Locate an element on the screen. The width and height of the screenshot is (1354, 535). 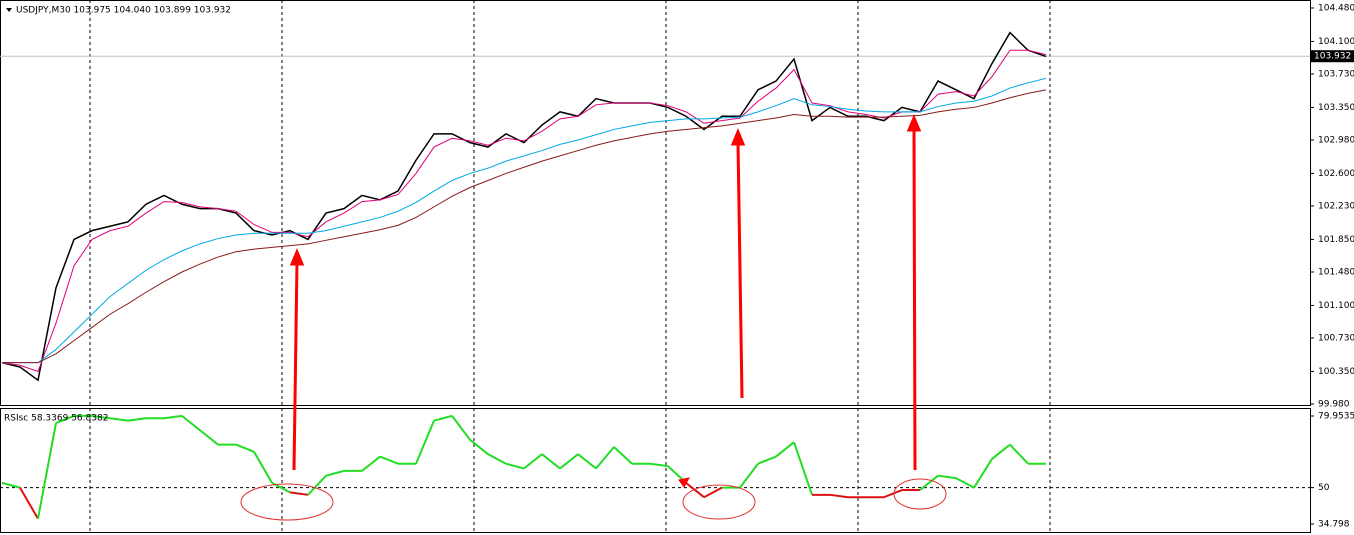
y-tick-label: 102.980 is located at coordinates (1336, 141).